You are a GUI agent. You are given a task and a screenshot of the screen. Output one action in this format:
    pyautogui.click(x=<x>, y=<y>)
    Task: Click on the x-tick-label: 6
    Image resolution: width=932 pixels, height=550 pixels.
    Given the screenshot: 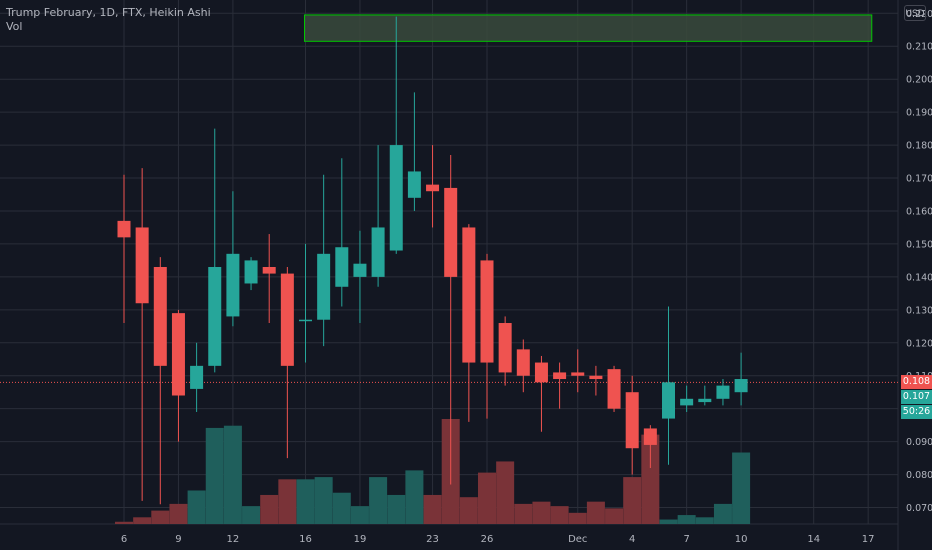 What is the action you would take?
    pyautogui.click(x=124, y=539)
    